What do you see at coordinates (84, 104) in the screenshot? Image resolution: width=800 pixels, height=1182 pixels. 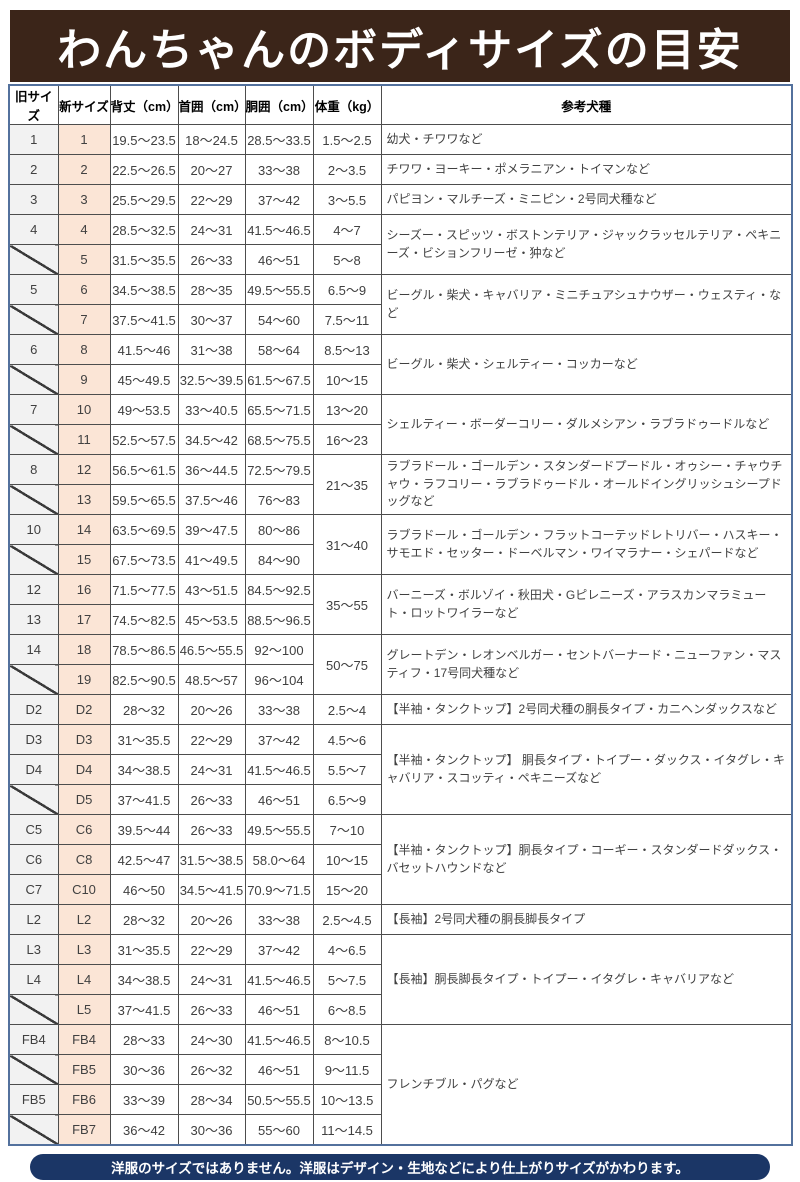 I see `col-header-new-size: 新サイズ` at bounding box center [84, 104].